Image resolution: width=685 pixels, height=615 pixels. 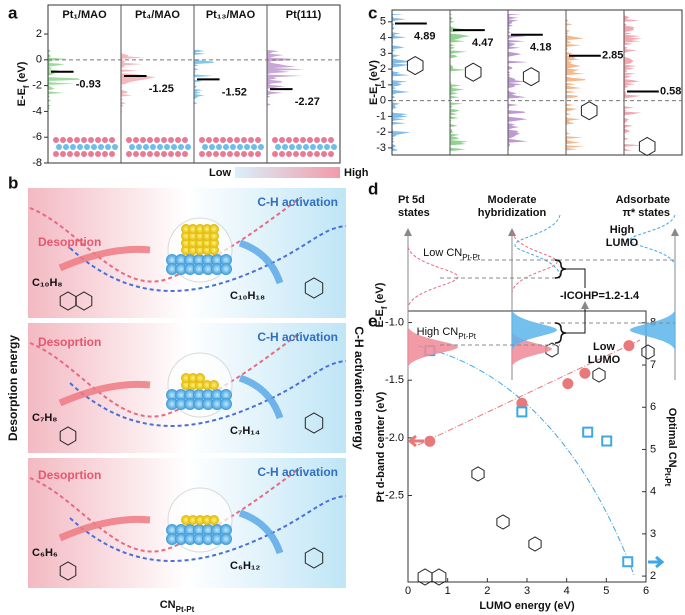 I want to click on y-tick-label: -2, so click(x=37, y=86).